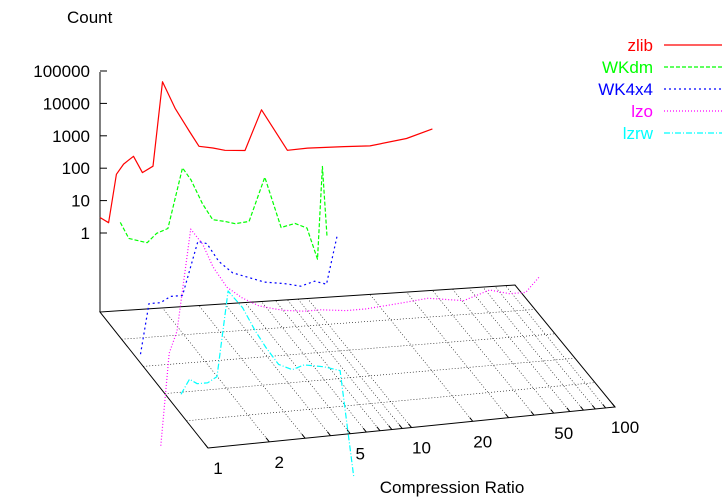  Describe the element at coordinates (660, 89) in the screenshot. I see `legend: zlib WKdm WK4x4 lzo lzrw` at that location.